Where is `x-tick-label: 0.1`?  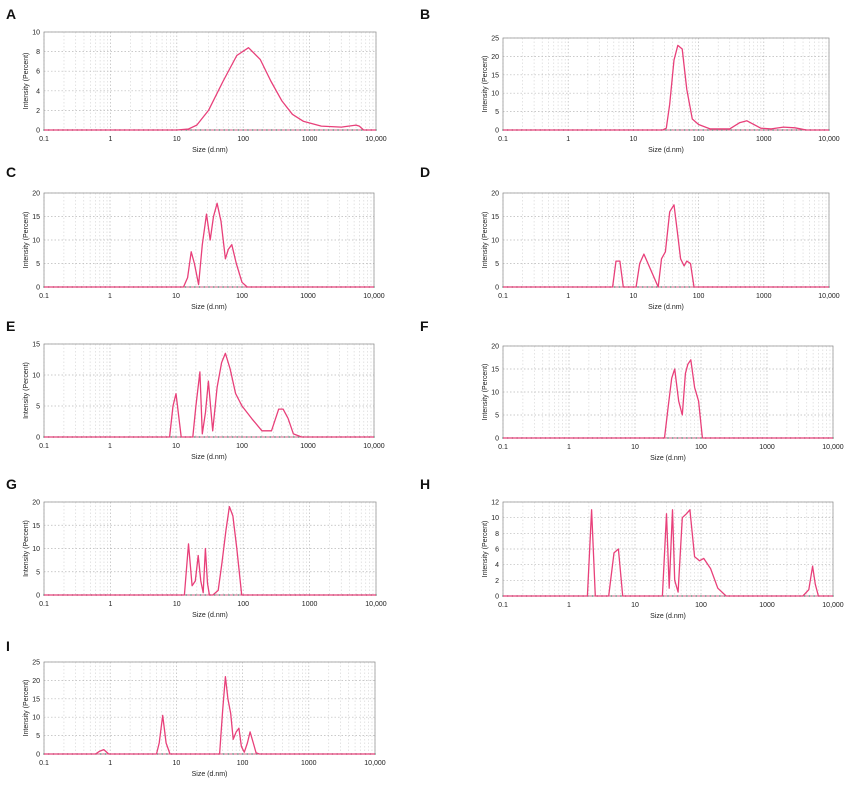 x-tick-label: 0.1 is located at coordinates (503, 447).